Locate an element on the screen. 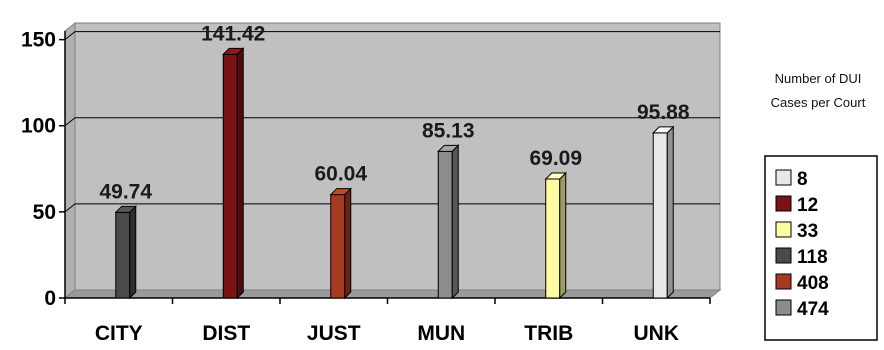 The width and height of the screenshot is (884, 350). legend-item: 33 is located at coordinates (796, 231).